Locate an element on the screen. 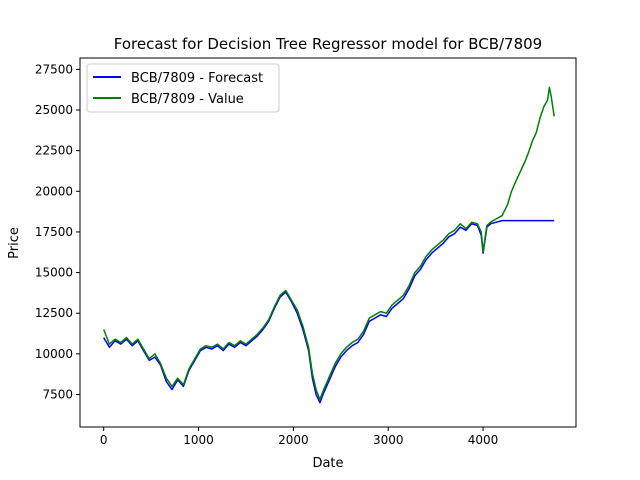  legend-box is located at coordinates (183, 88).